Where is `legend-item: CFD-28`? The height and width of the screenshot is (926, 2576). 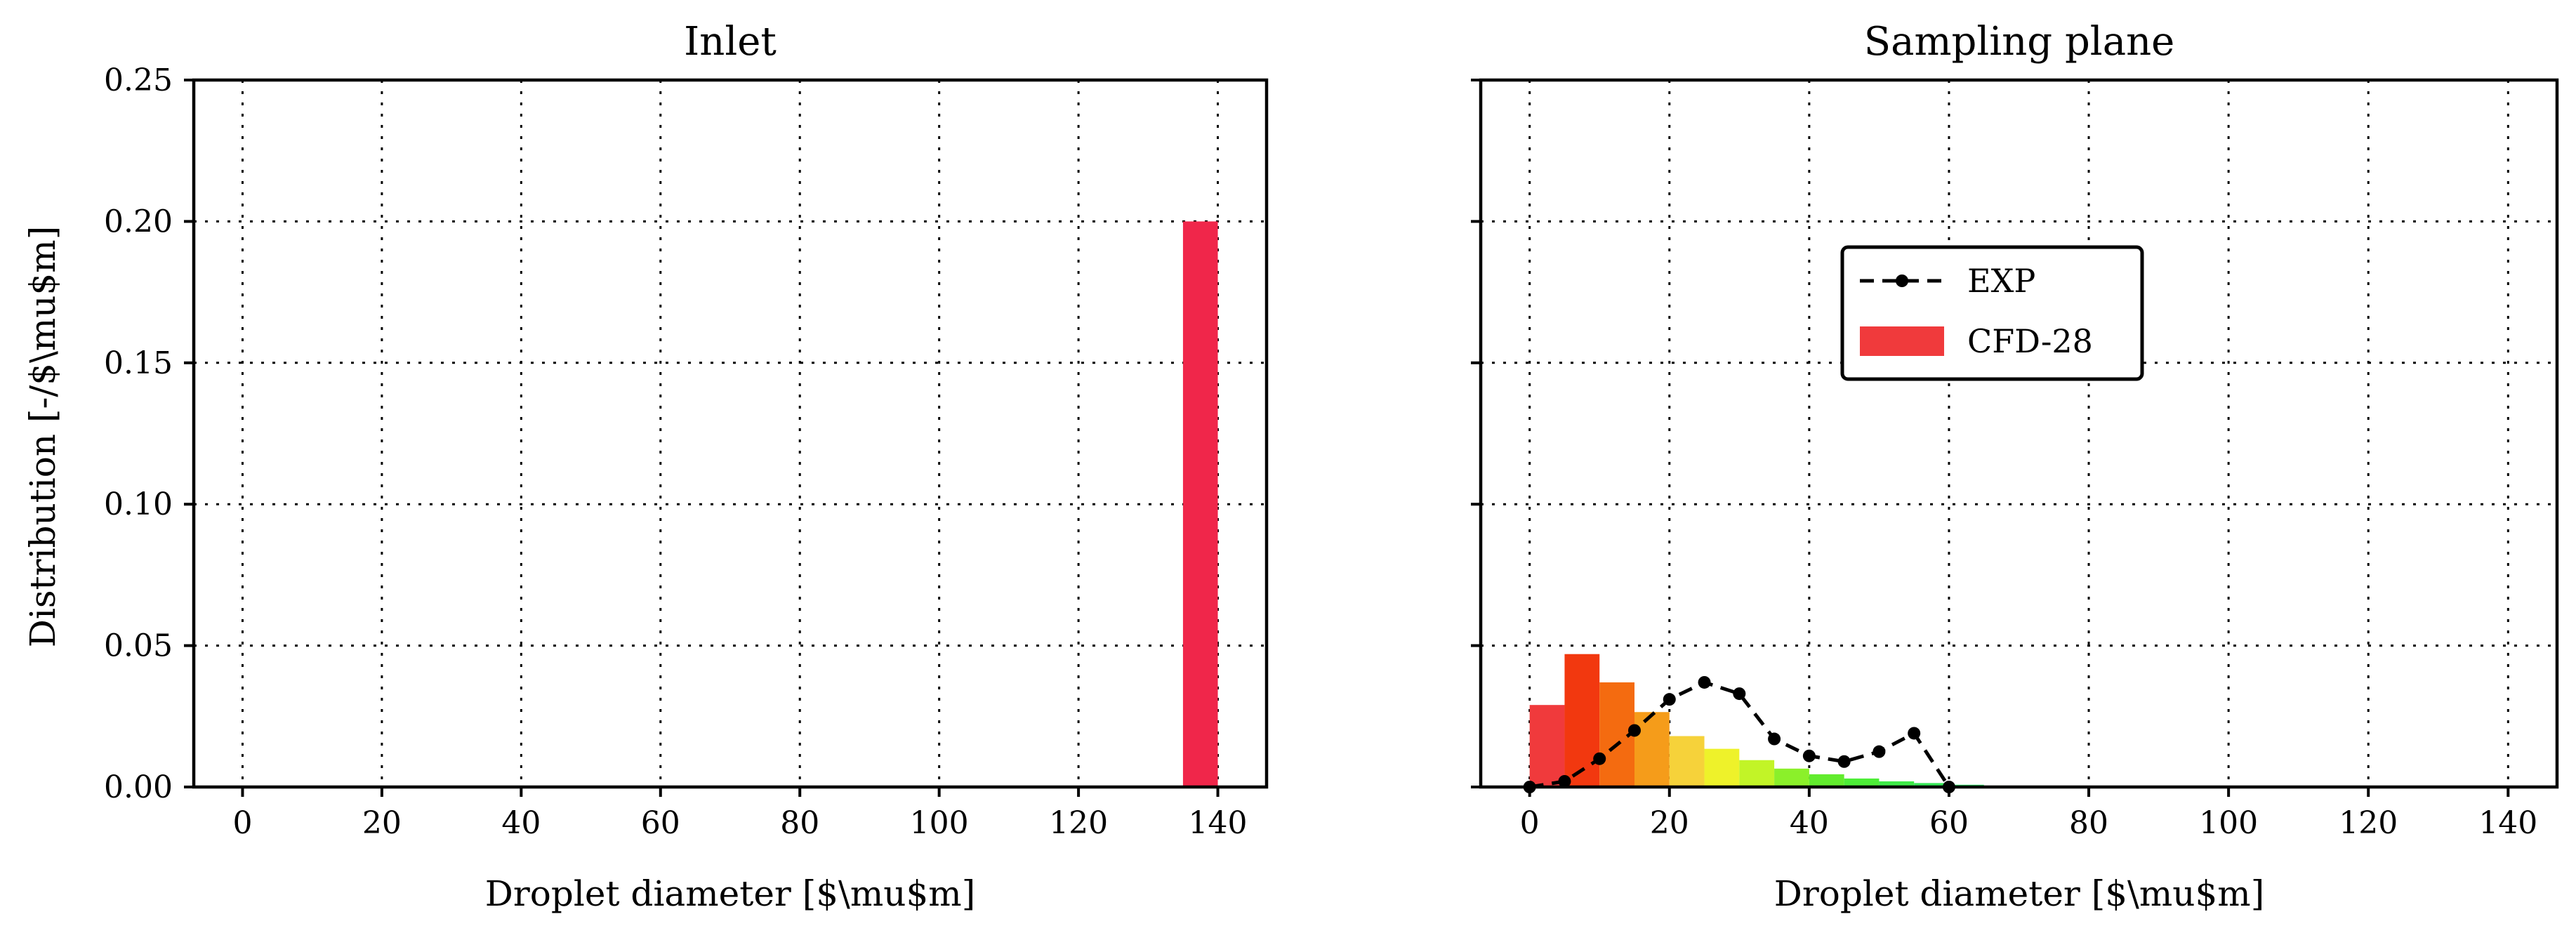 legend-item: CFD-28 is located at coordinates (1977, 341).